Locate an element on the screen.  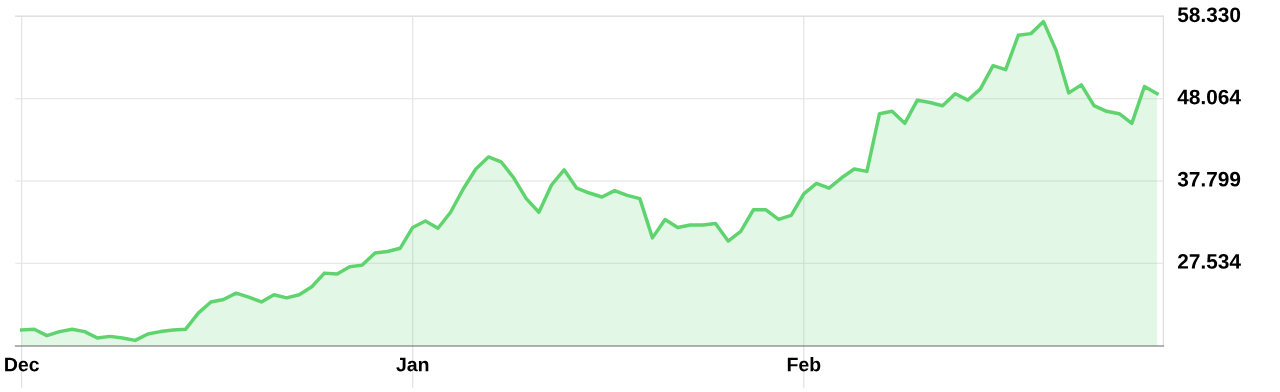
y-tick-label: 37.799 is located at coordinates (1209, 179).